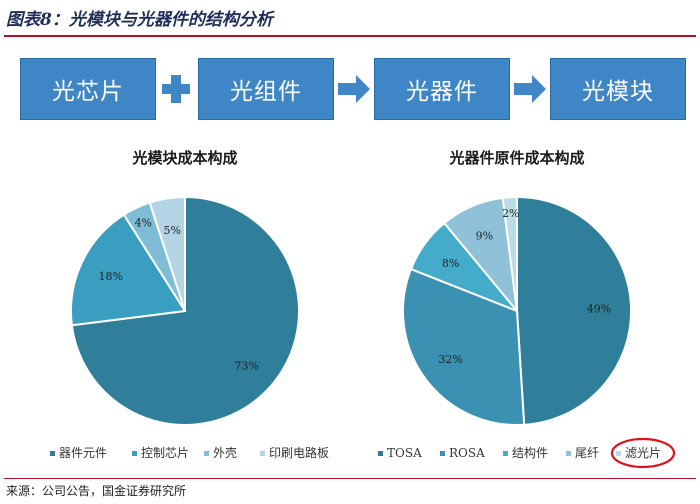 The image size is (700, 504). I want to click on source-note: 来源：公司公告，国金证券研究所, so click(96, 491).